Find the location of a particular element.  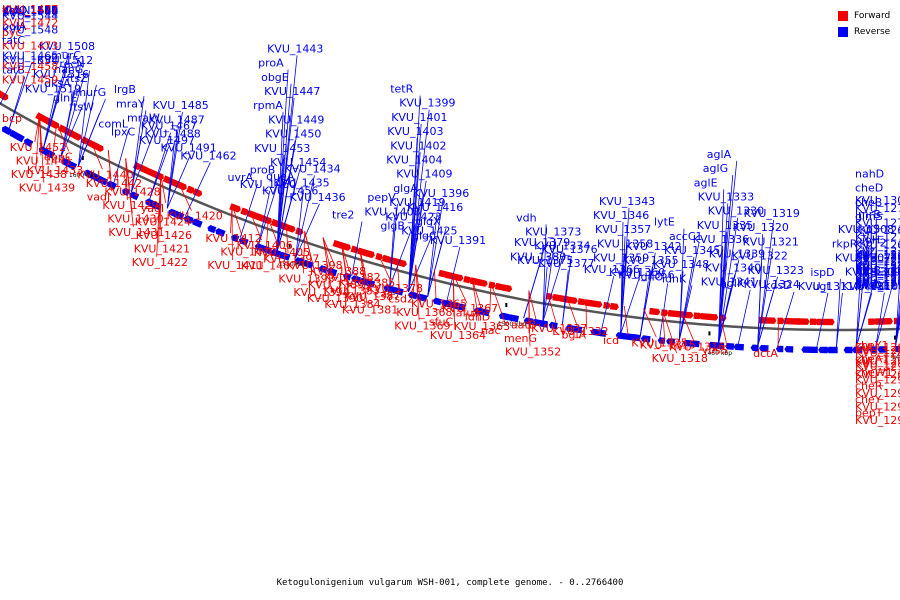

reverse-gene-label: KVU_1469 is located at coordinates (30, 10).